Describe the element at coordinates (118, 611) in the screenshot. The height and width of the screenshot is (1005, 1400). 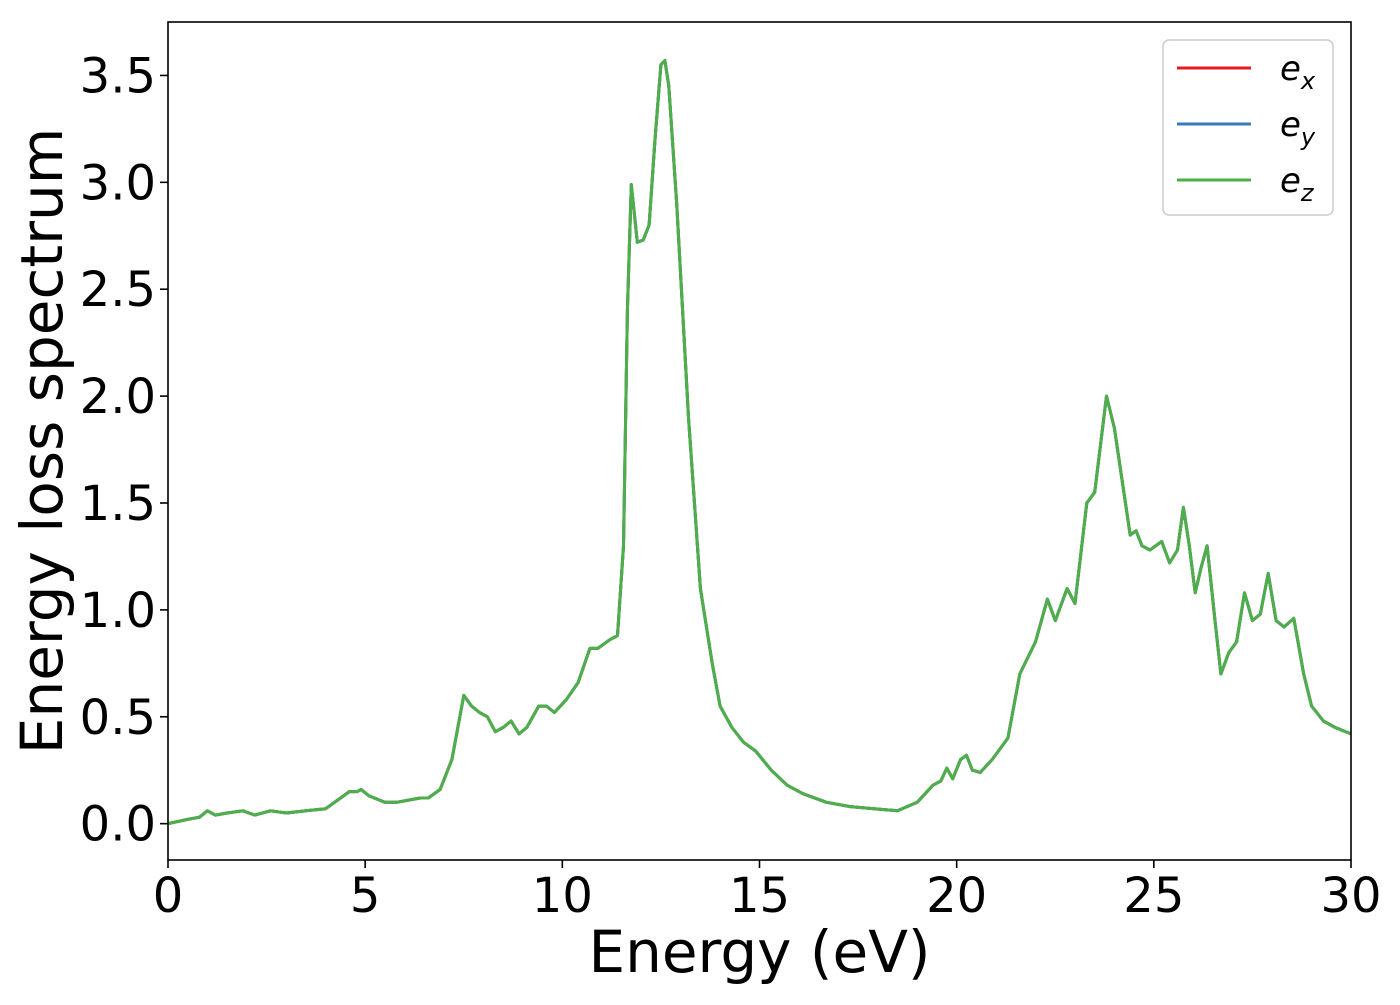
I see `y-tick-label: 1.0` at that location.